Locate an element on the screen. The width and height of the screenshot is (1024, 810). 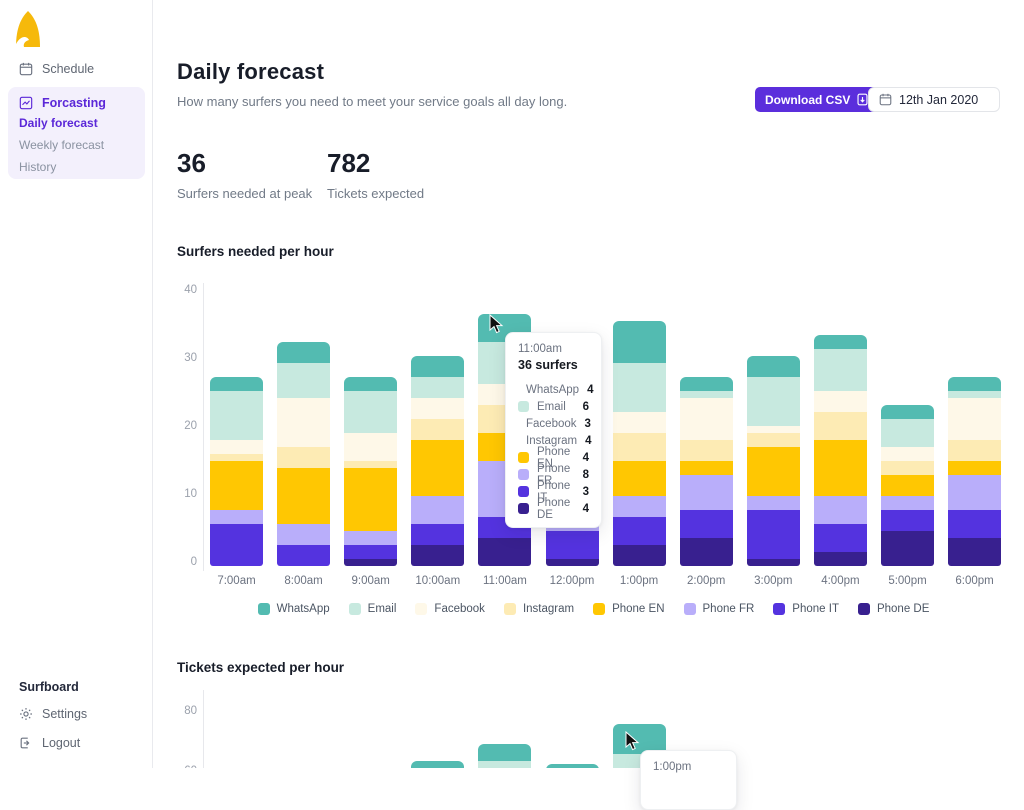
legend-item-facebook: Facebook is located at coordinates (450, 609).